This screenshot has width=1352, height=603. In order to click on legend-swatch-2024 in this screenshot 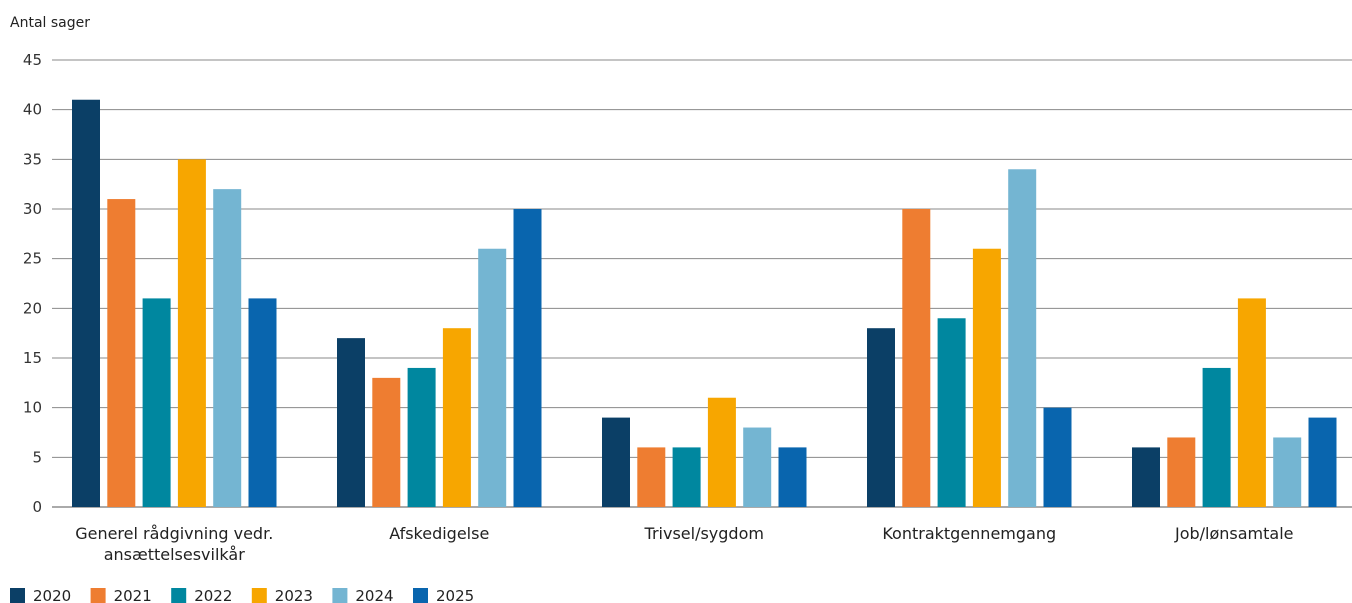, I will do `click(340, 595)`.